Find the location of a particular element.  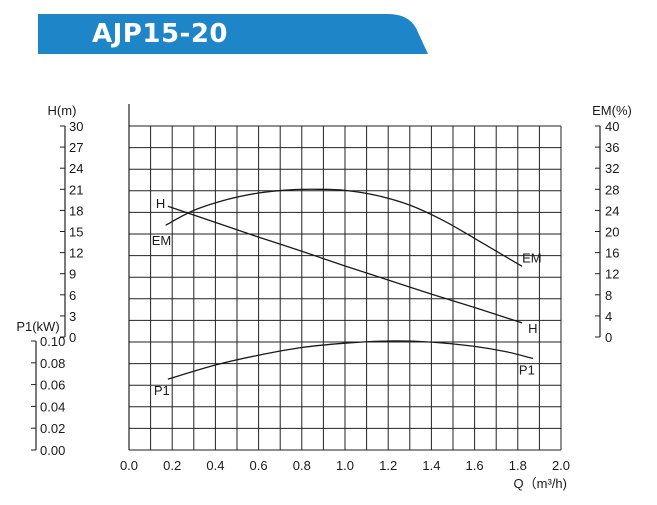

em-curve is located at coordinates (344, 227).